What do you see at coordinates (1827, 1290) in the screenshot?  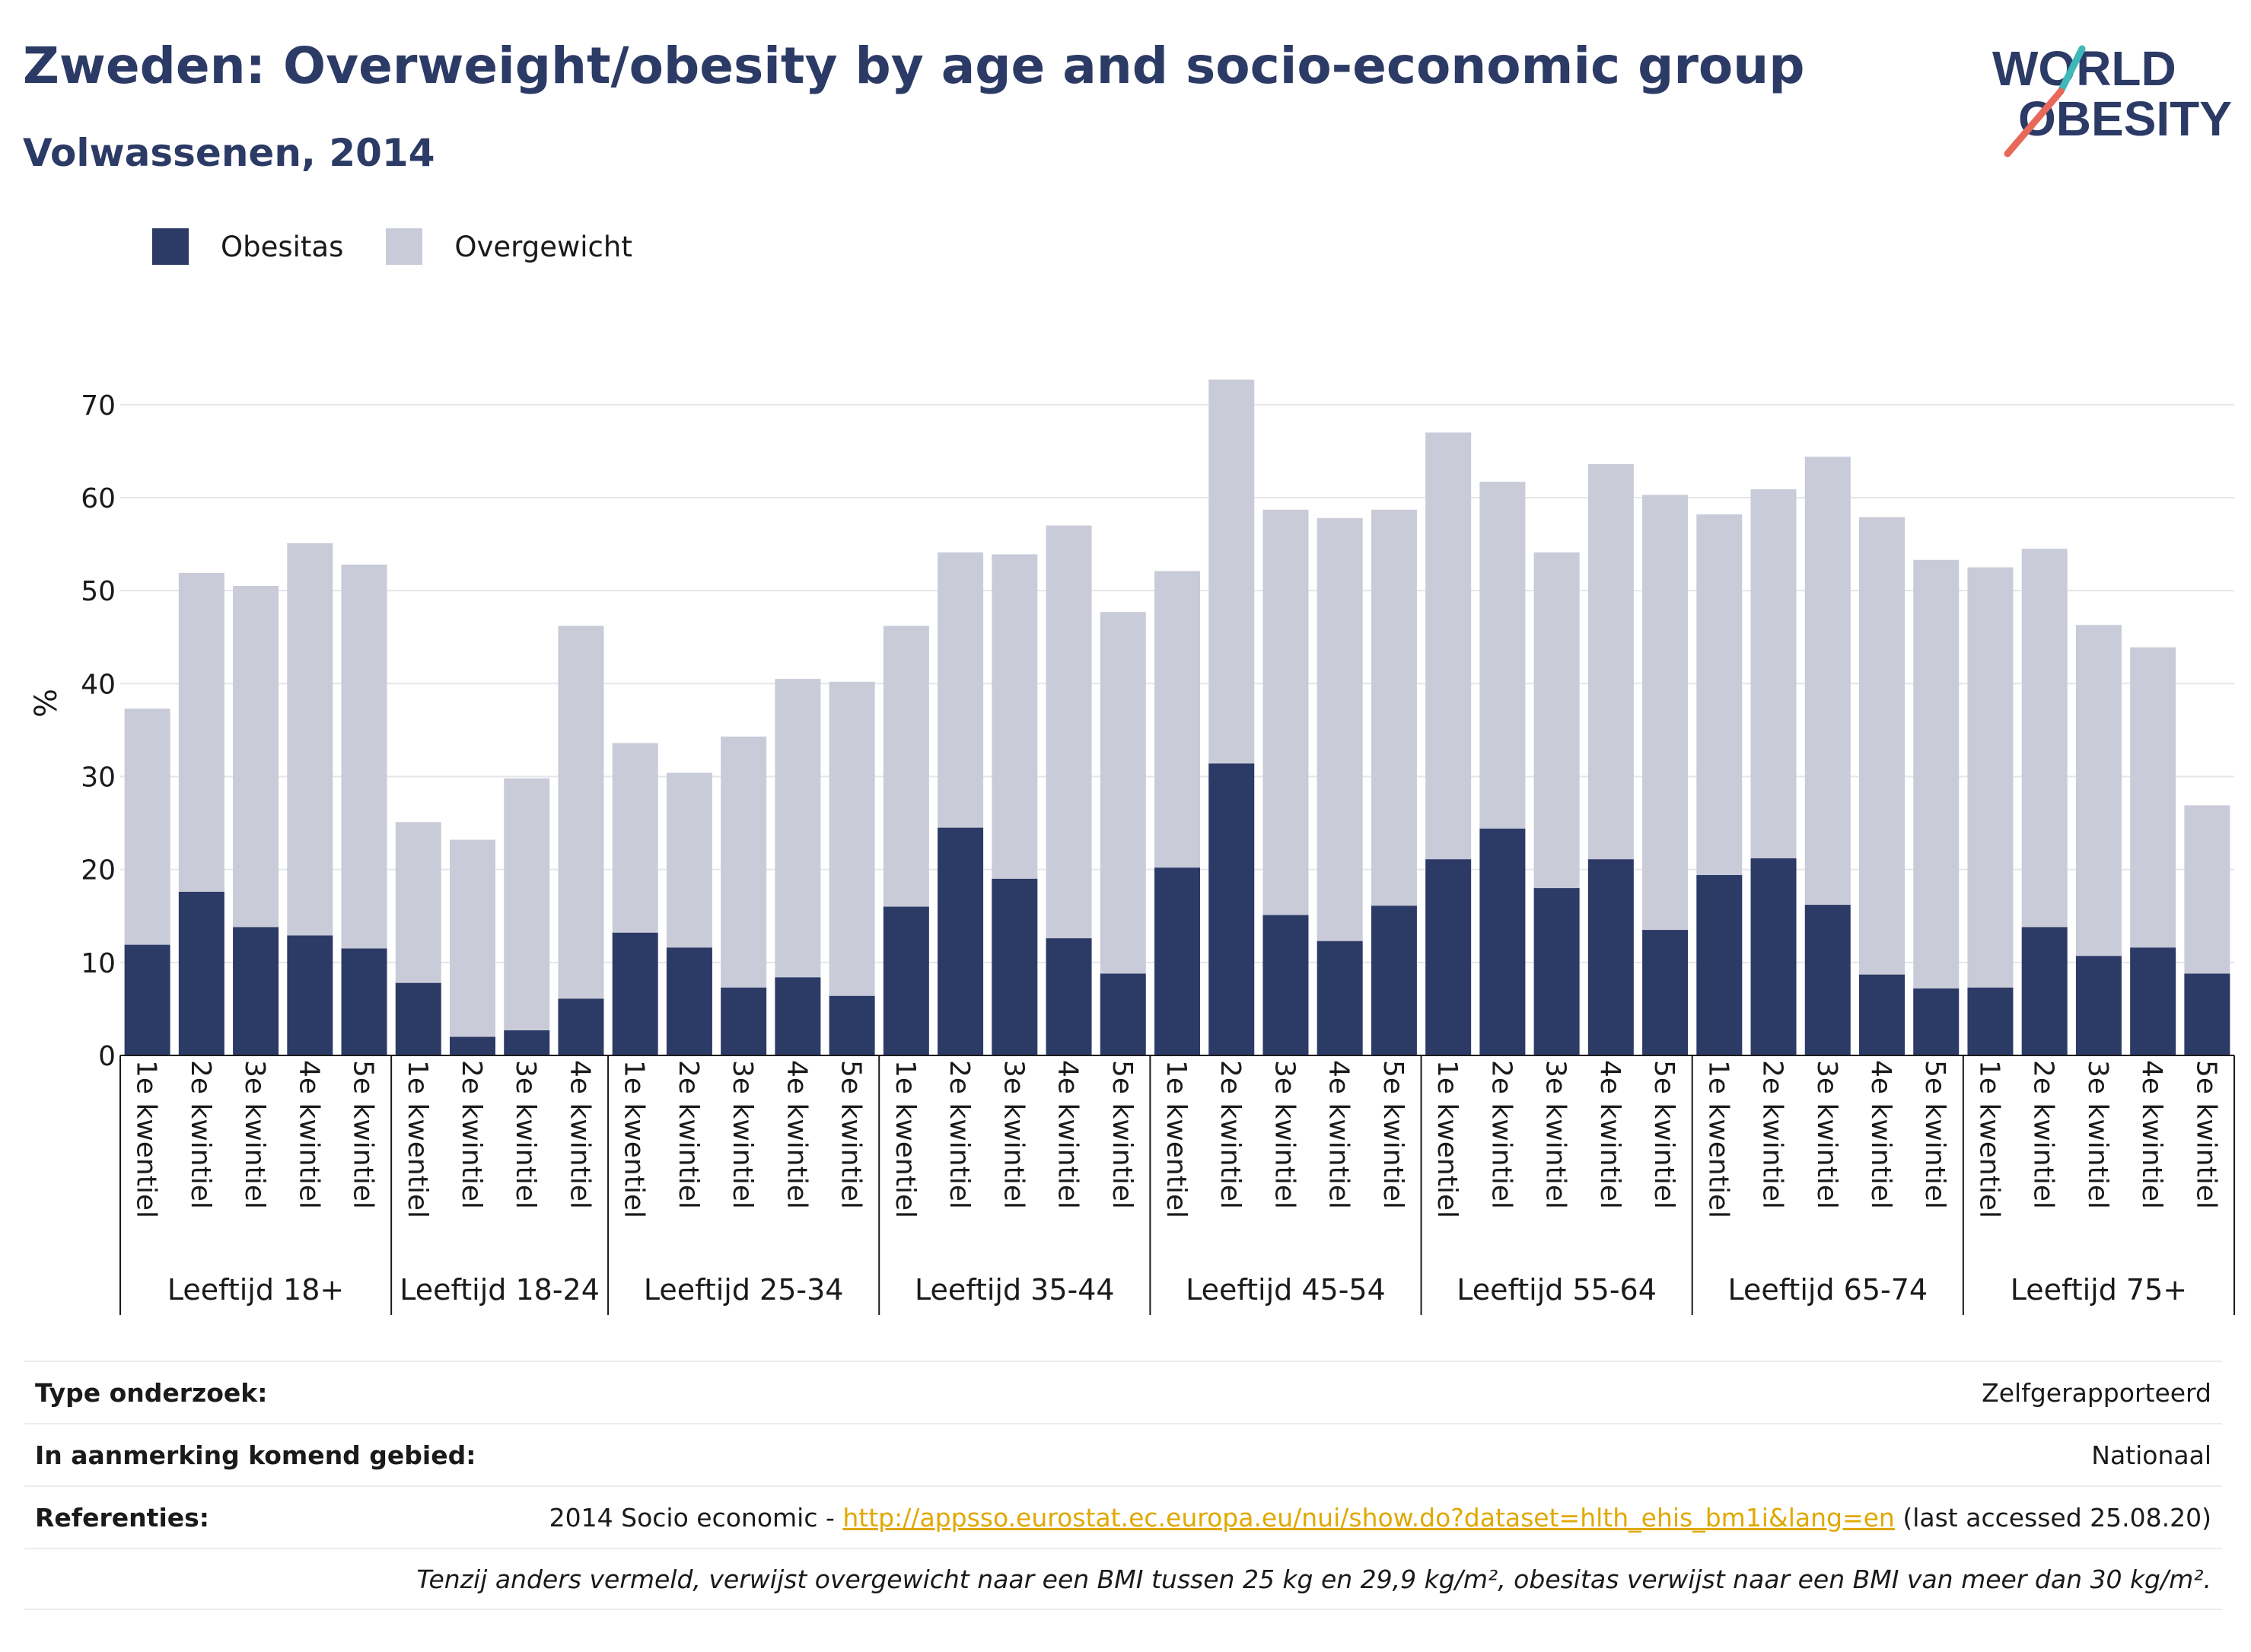 I see `x-group-label: Leeftijd 65-74` at bounding box center [1827, 1290].